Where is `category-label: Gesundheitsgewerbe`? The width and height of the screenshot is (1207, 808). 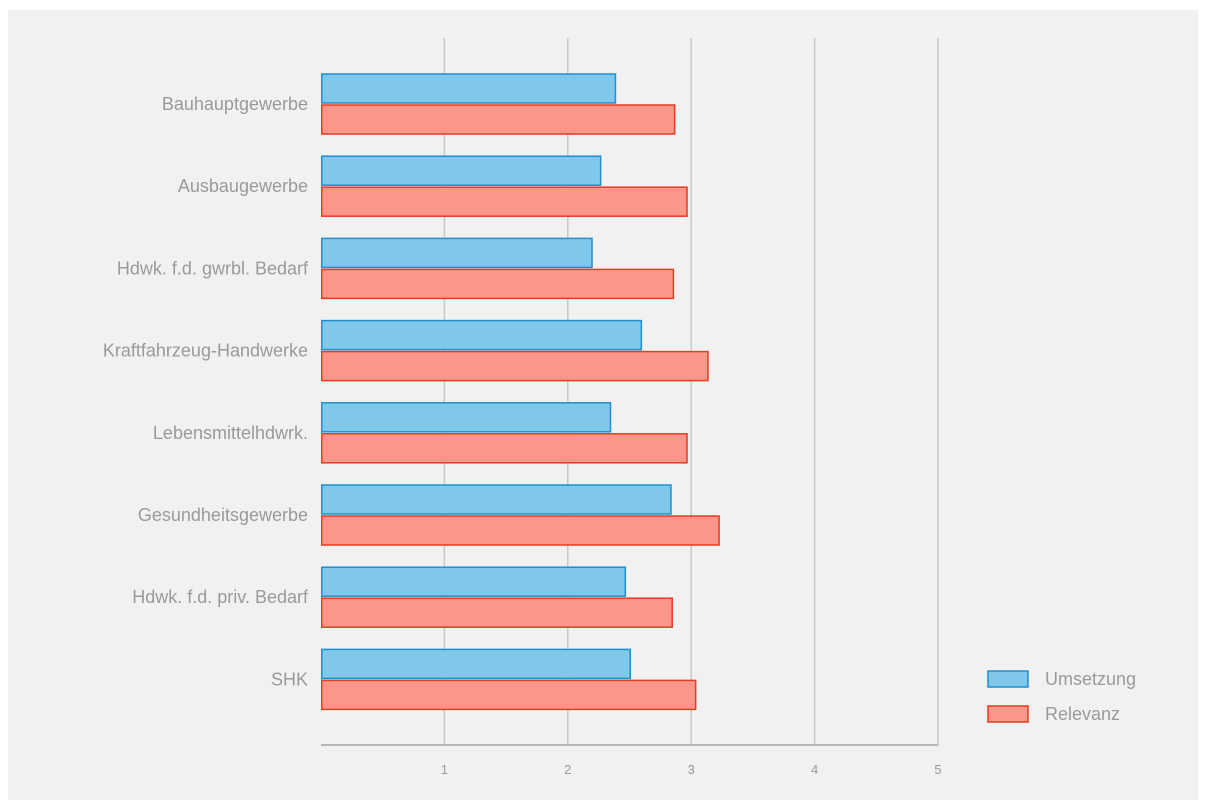
category-label: Gesundheitsgewerbe is located at coordinates (223, 515).